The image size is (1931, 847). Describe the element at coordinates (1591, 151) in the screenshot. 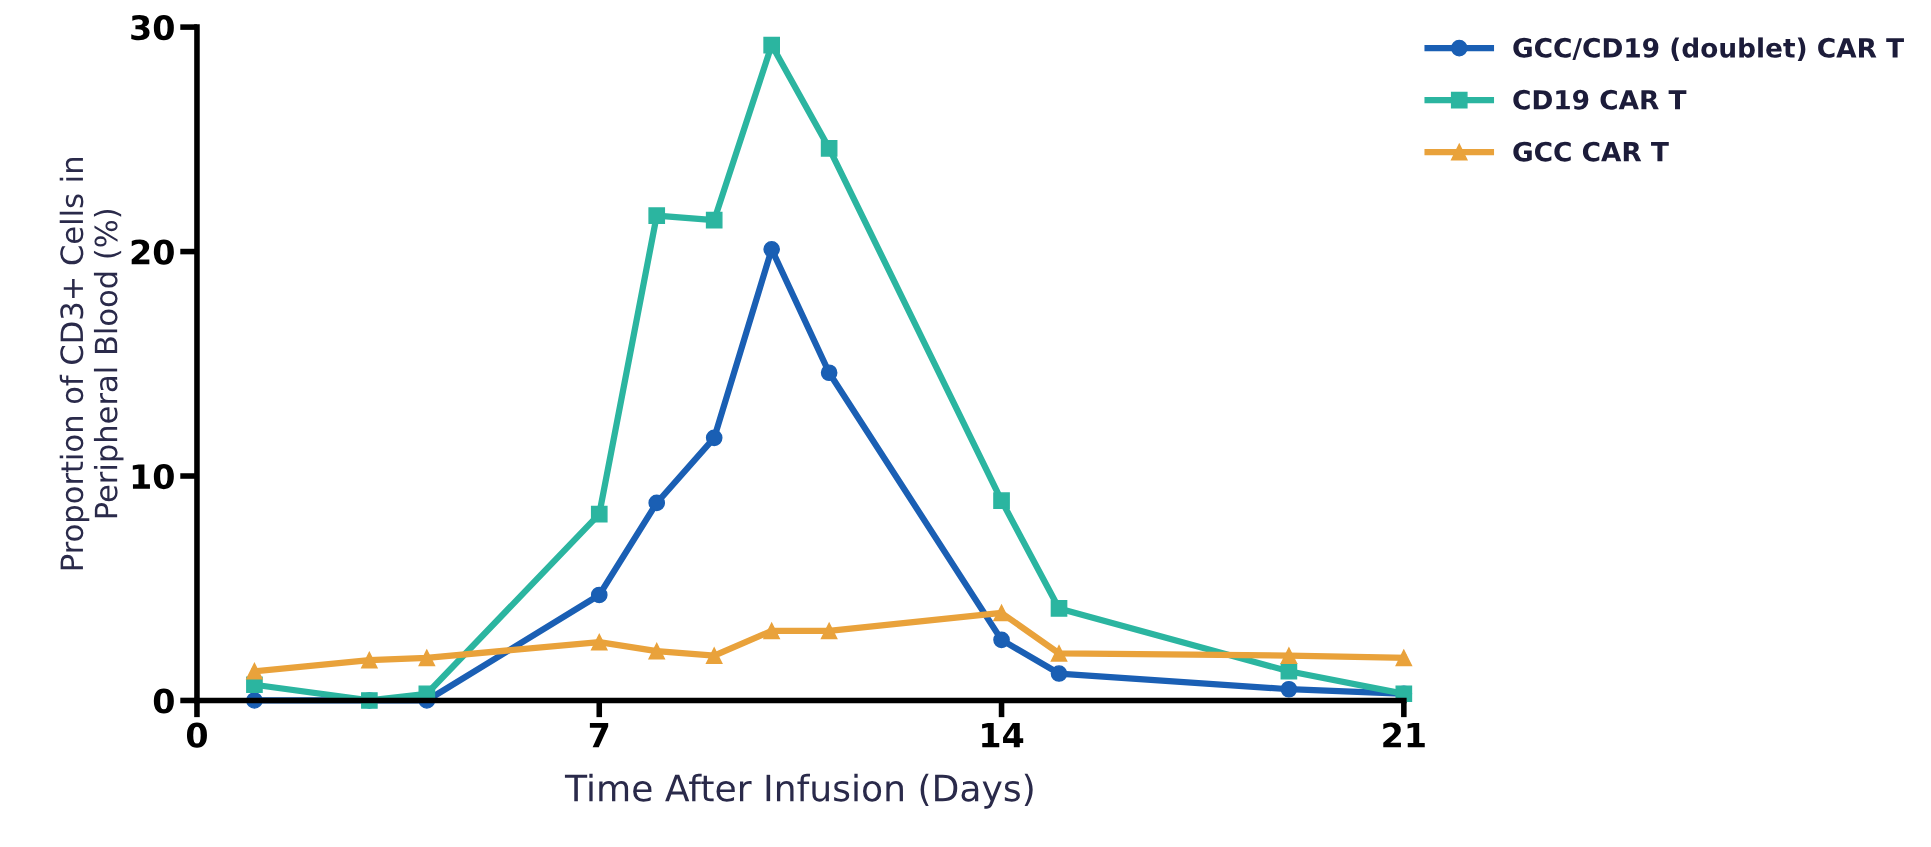

I see `legend-label: GCC CAR T` at that location.